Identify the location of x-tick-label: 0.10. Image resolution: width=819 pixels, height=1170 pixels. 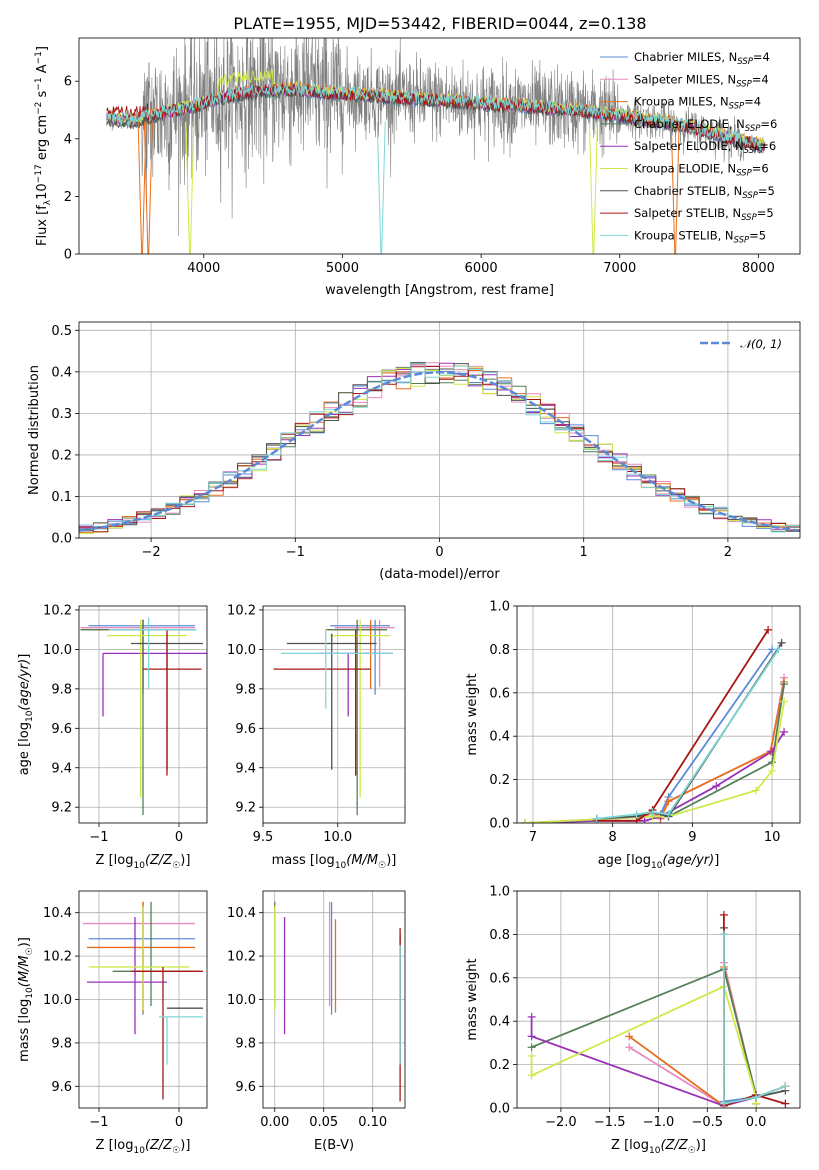
(372, 1122).